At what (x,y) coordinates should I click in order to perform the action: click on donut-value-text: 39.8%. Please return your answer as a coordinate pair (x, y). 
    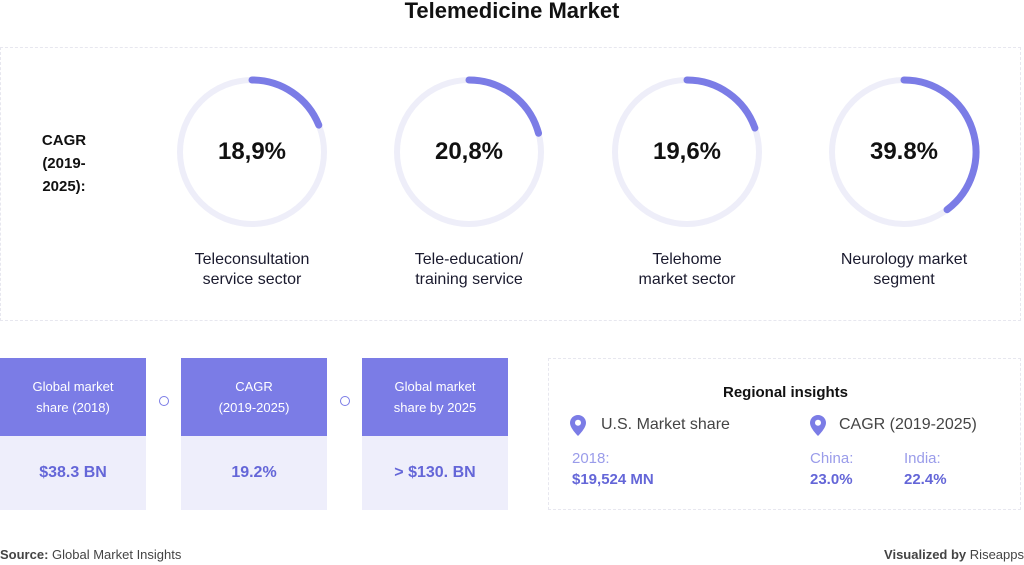
    Looking at the image, I should click on (904, 151).